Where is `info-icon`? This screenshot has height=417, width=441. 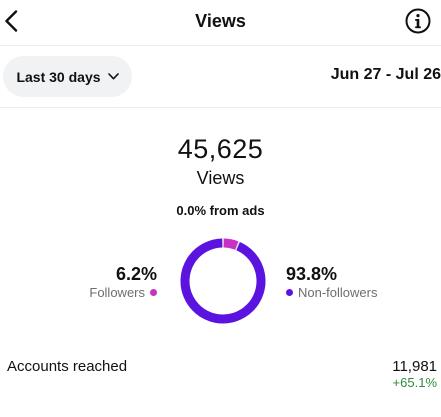
info-icon is located at coordinates (418, 21).